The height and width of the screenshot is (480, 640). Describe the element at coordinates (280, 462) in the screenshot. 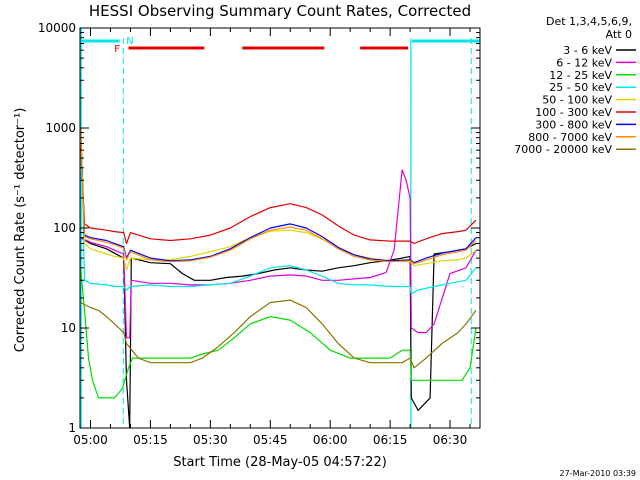

I see `x-axis-label: Start Time (28-May-05 04:57:22)` at that location.